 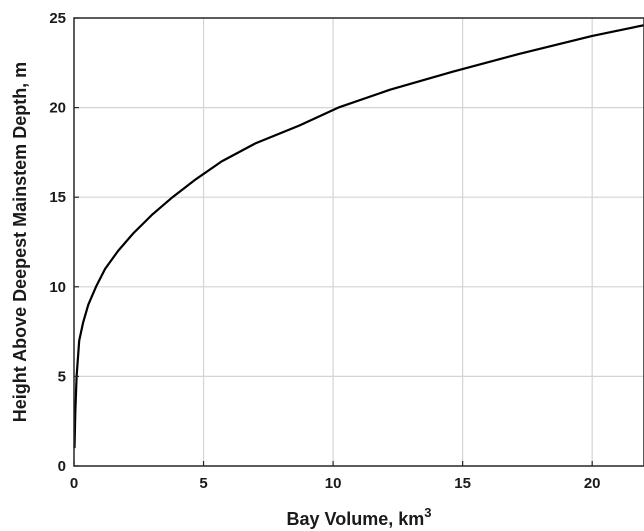 What do you see at coordinates (57, 18) in the screenshot?
I see `y-tick-label: 25` at bounding box center [57, 18].